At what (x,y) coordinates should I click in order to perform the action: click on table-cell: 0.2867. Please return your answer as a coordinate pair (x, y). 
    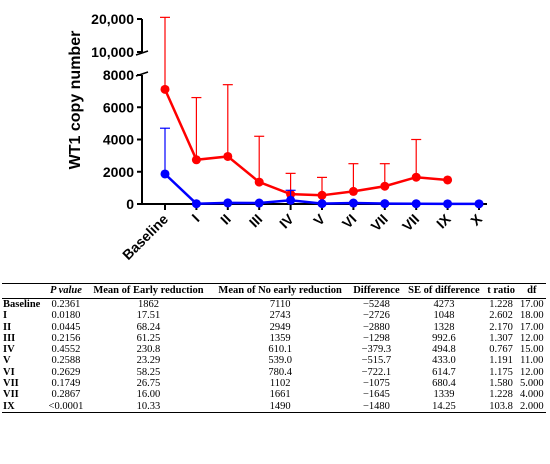
    Looking at the image, I should click on (66, 395).